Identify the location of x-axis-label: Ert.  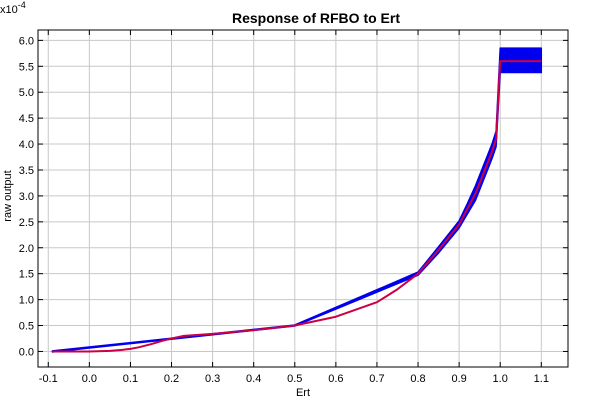
(303, 393).